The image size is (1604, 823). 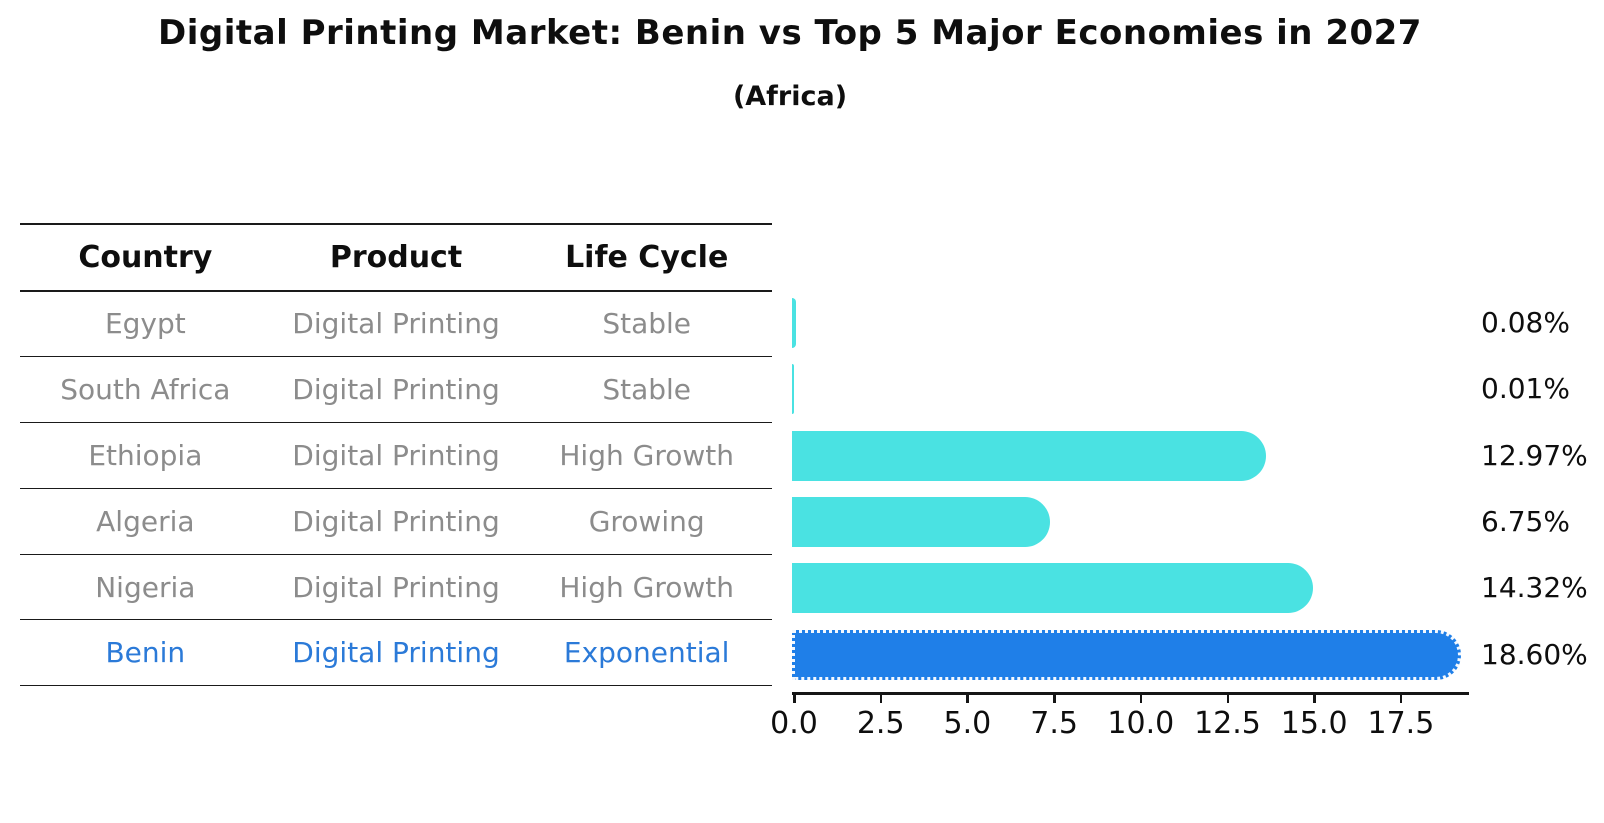 What do you see at coordinates (967, 698) in the screenshot?
I see `x-axis-tick-5.0` at bounding box center [967, 698].